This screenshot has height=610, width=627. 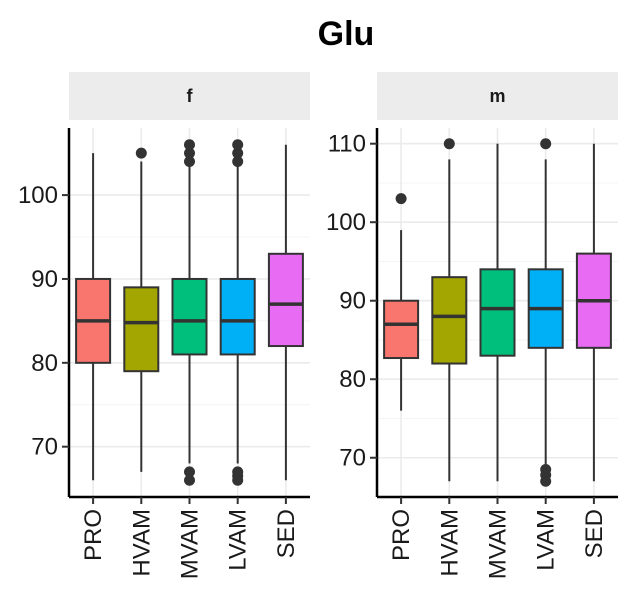 I want to click on y-tick-label: 110, so click(x=347, y=144).